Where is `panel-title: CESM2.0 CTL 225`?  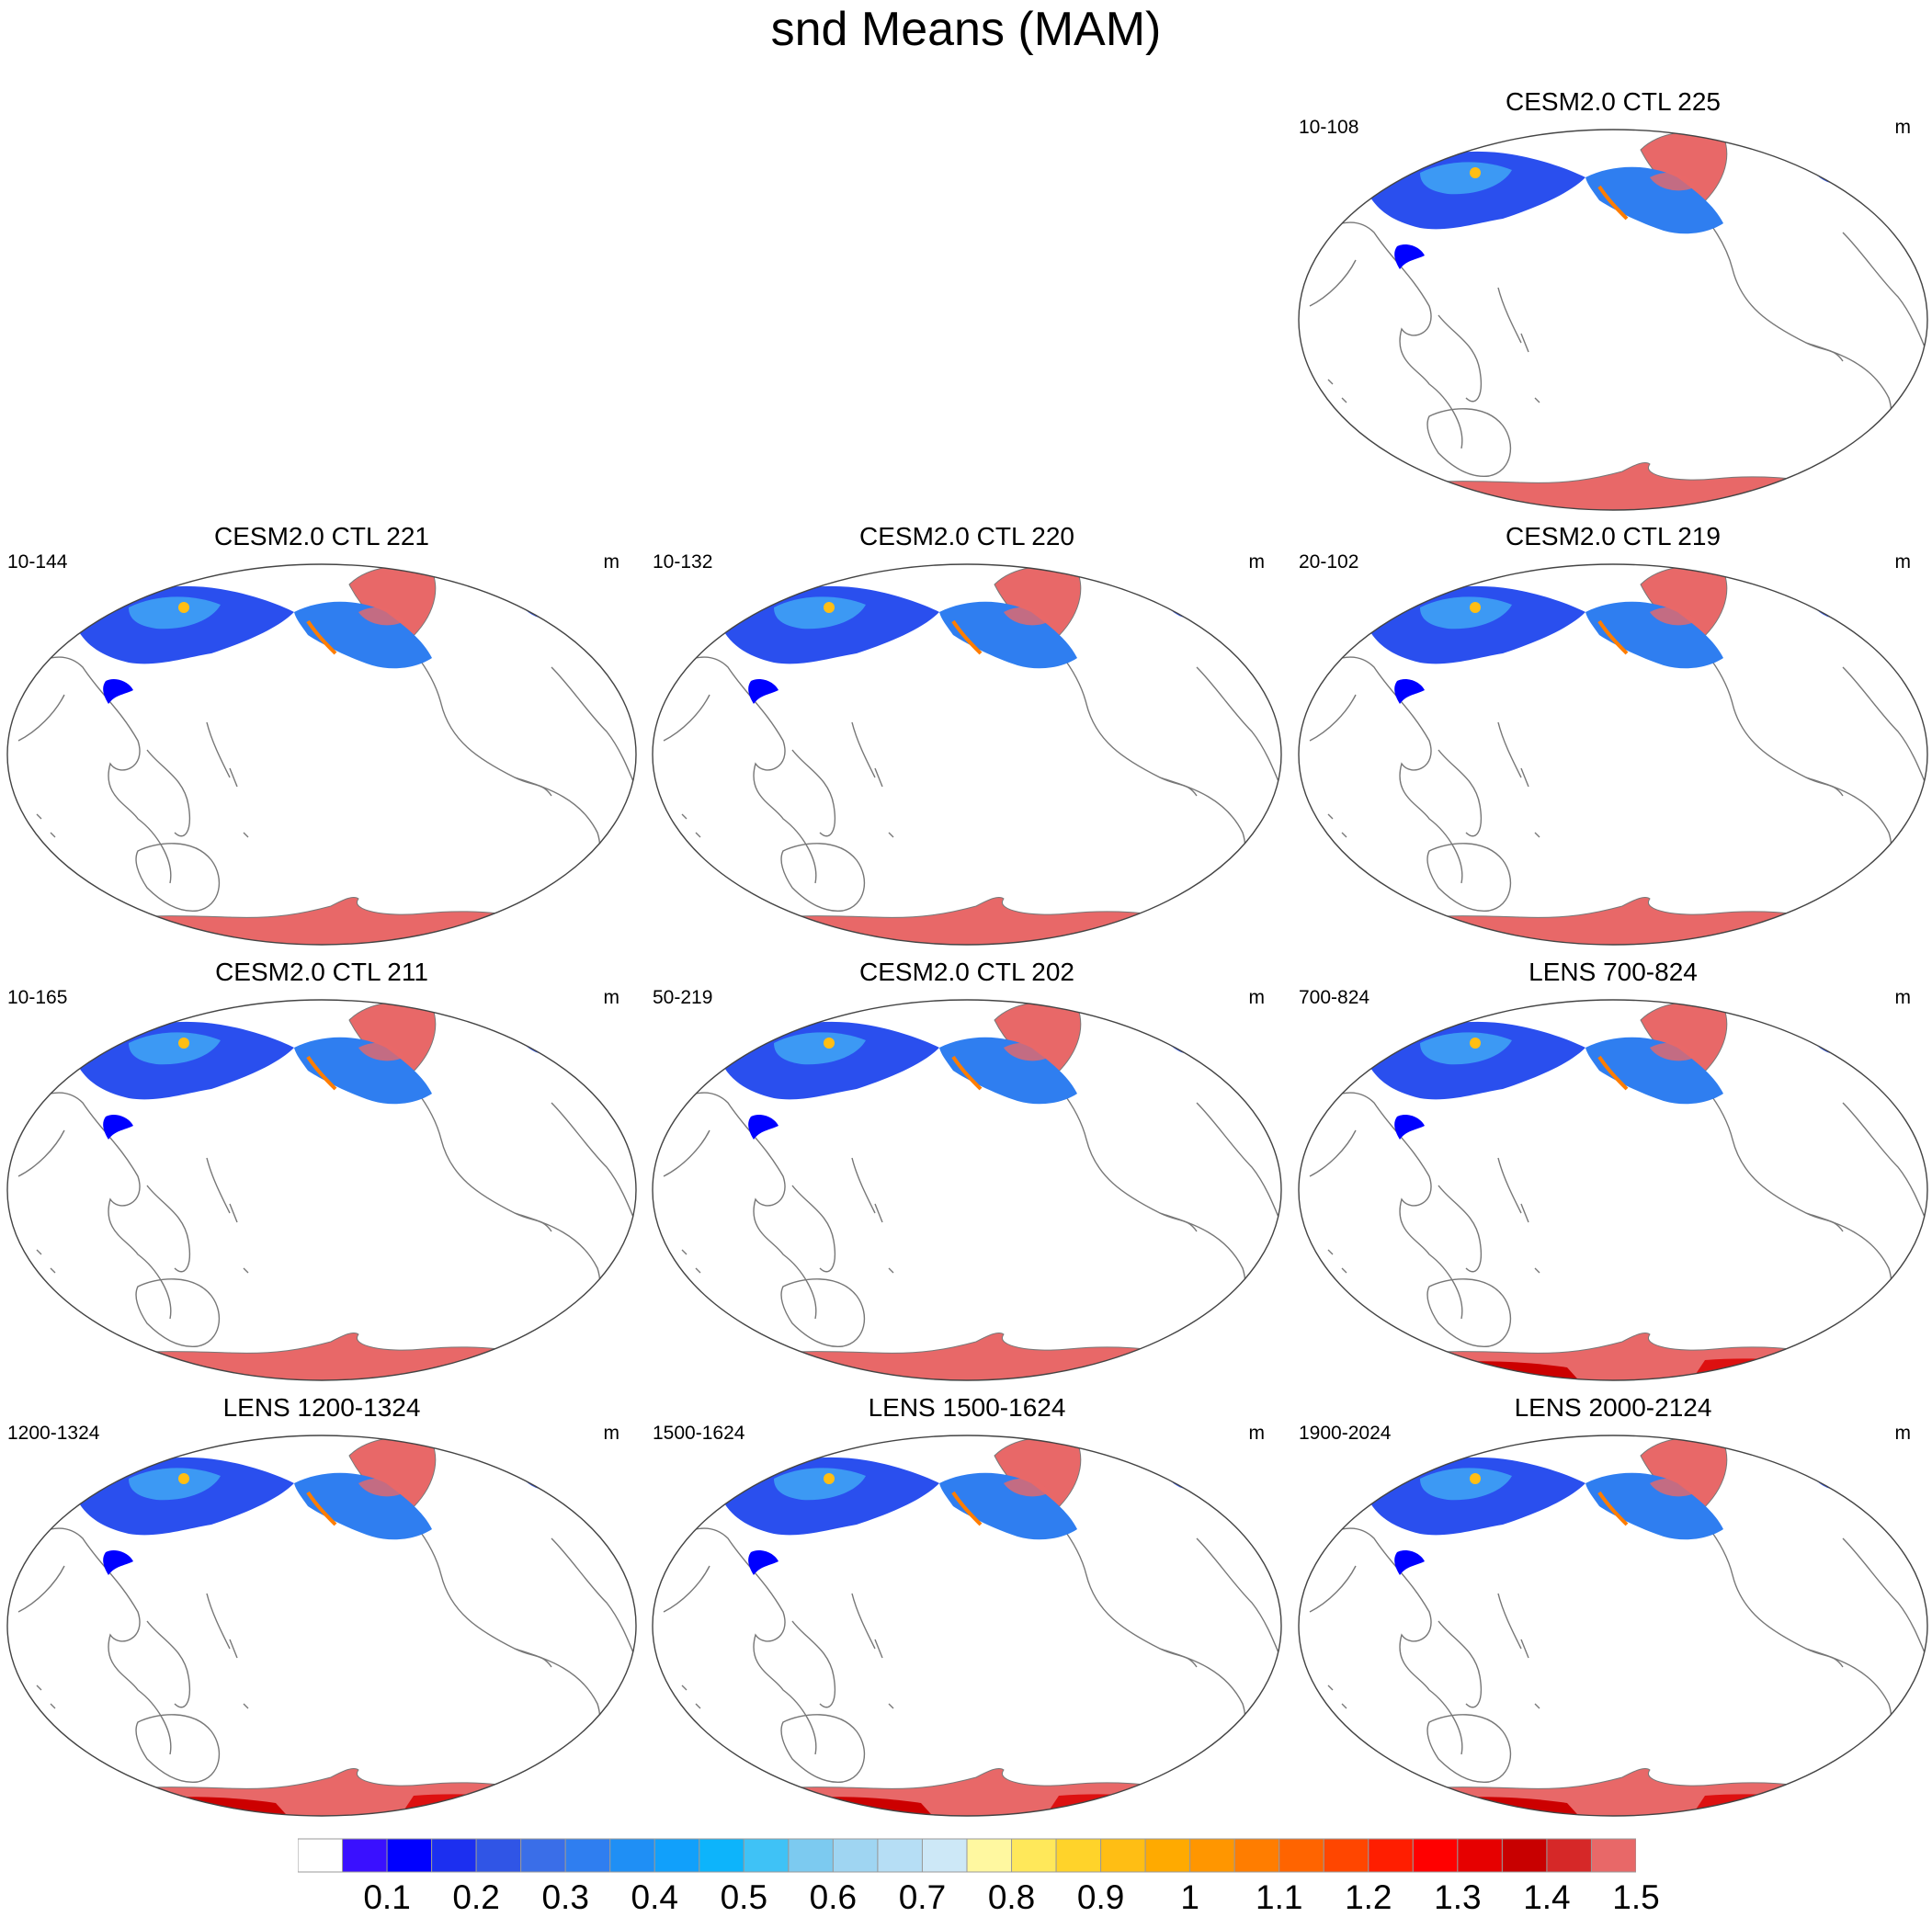 panel-title: CESM2.0 CTL 225 is located at coordinates (1613, 101).